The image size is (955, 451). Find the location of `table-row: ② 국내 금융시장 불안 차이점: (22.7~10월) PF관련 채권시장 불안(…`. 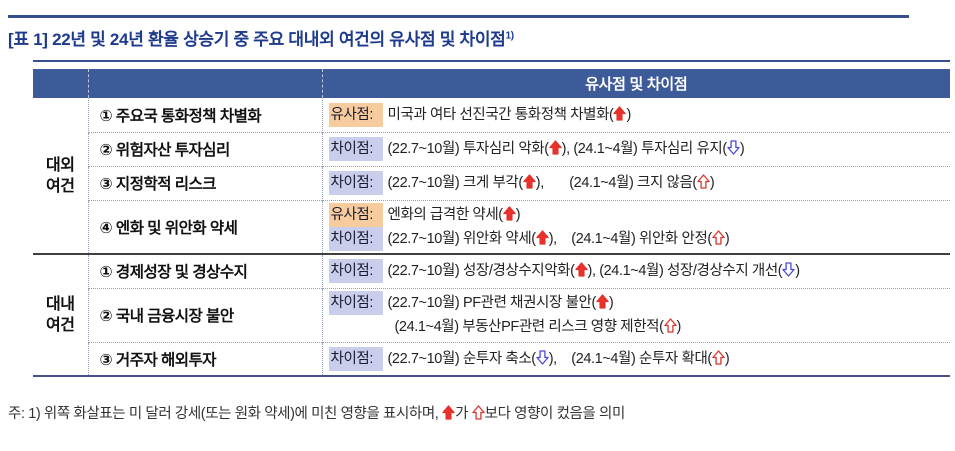

table-row: ② 국내 금융시장 불안 차이점: (22.7~10월) PF관련 채권시장 불안(… is located at coordinates (492, 314).